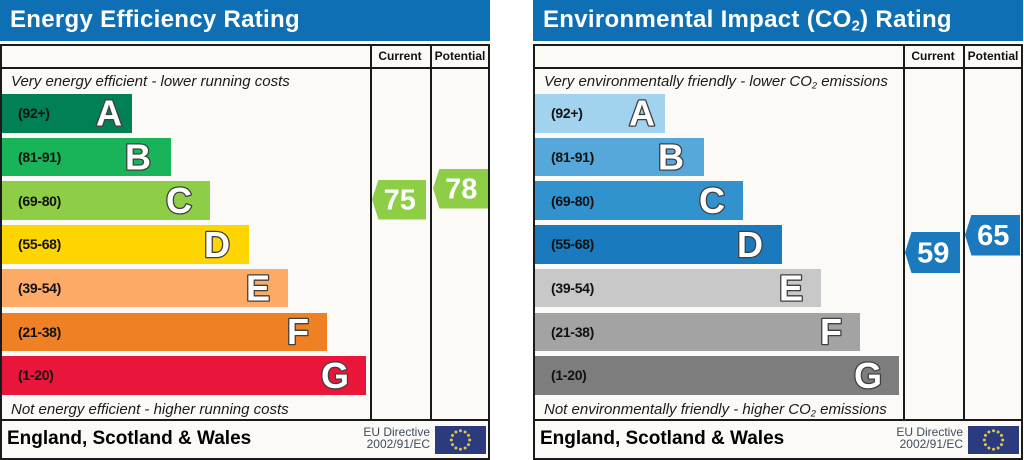  I want to click on svg-text: 75, so click(400, 201).